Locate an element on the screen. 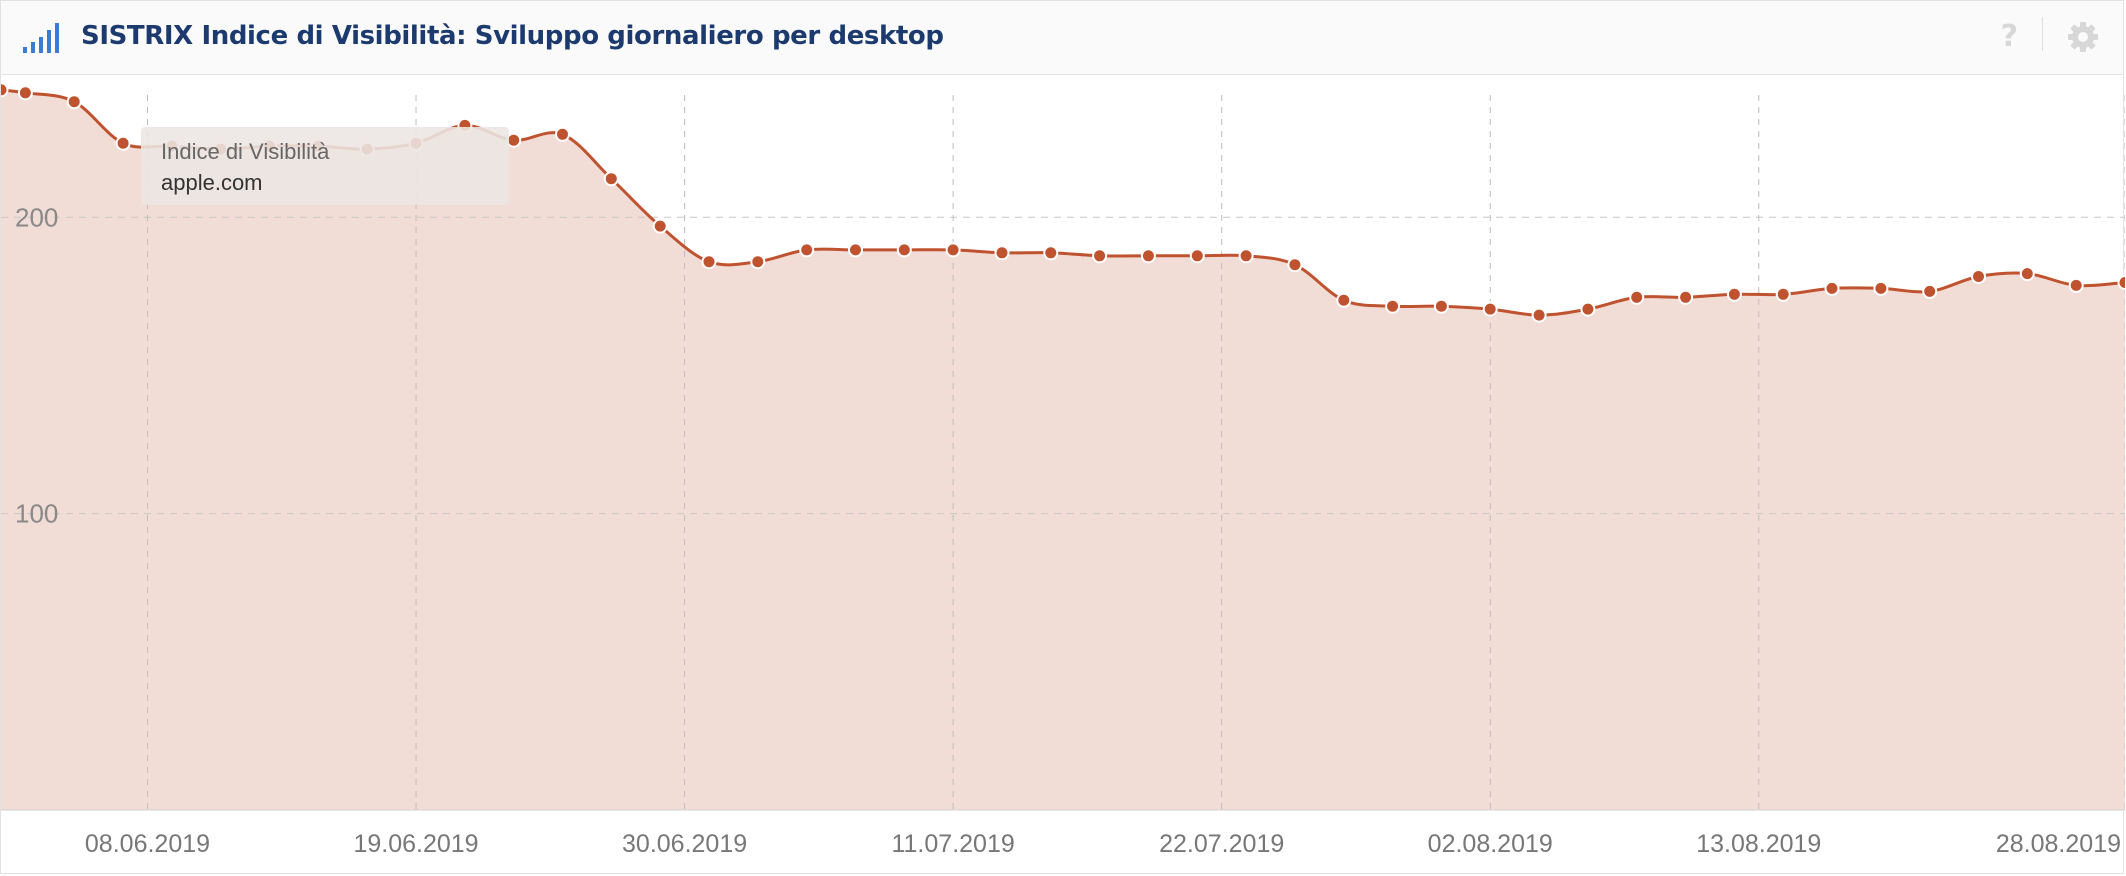 The width and height of the screenshot is (2126, 876). x-tick-label: 22.07.2019 is located at coordinates (1221, 844).